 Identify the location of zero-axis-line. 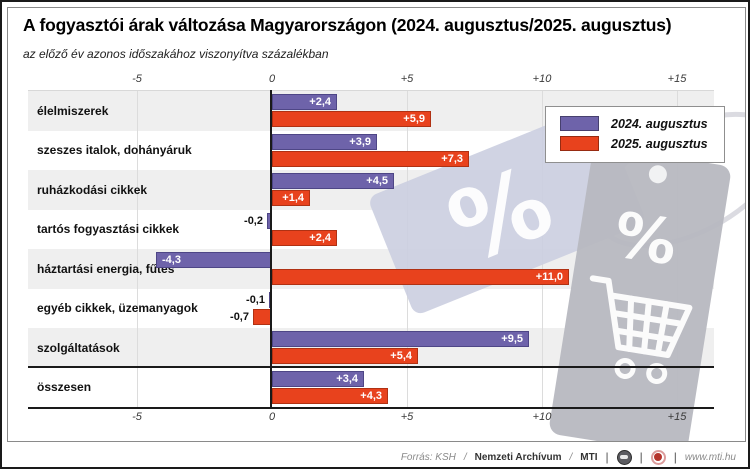
(271, 249).